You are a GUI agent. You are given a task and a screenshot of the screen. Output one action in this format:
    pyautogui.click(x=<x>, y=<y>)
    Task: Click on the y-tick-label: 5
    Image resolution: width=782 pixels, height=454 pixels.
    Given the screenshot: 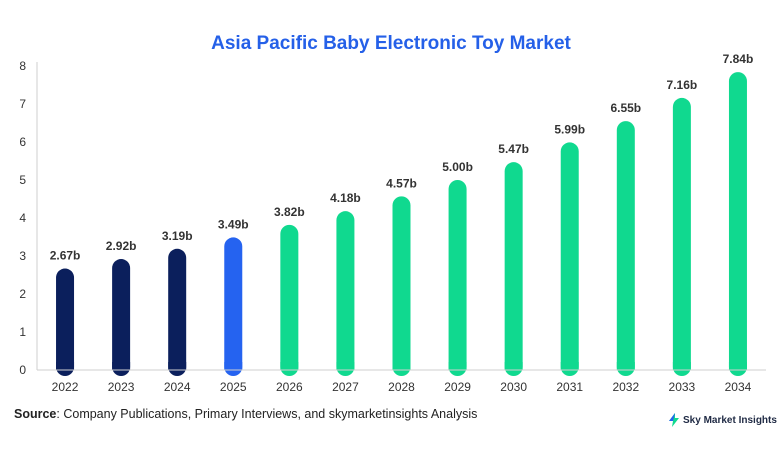 What is the action you would take?
    pyautogui.click(x=22, y=180)
    